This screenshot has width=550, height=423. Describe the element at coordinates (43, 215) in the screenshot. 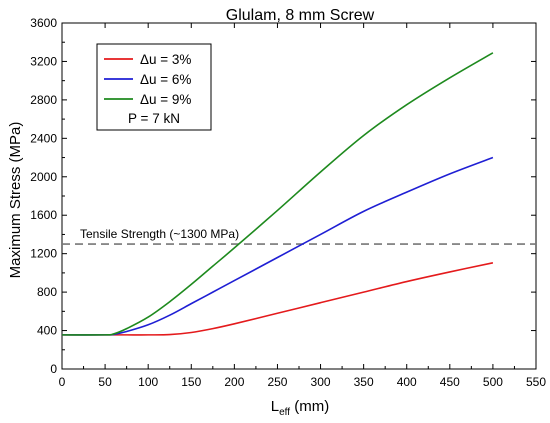

I see `y-tick-label: 1600` at that location.